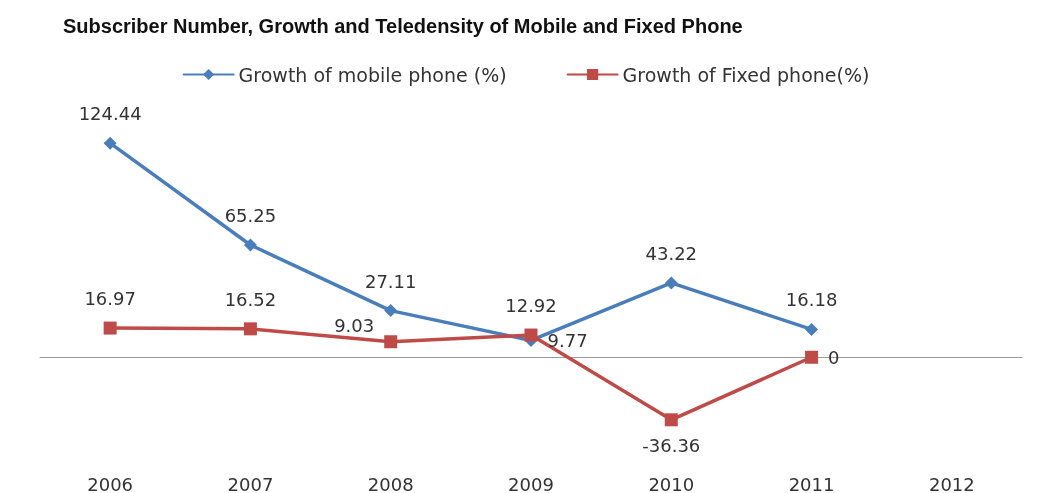 This screenshot has width=1052, height=493. Describe the element at coordinates (671, 253) in the screenshot. I see `data-label: 43.22` at that location.